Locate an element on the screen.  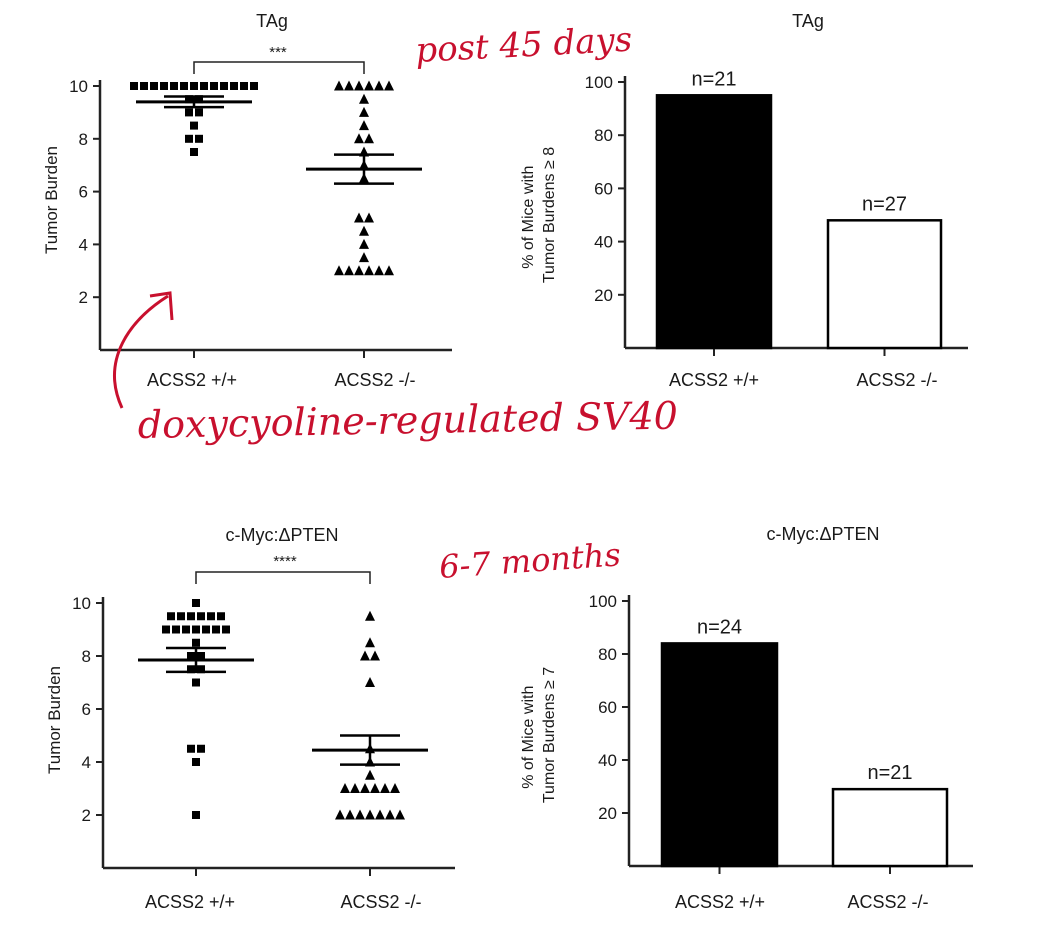
myc-bar-category-wt: ACSS2 +/+ is located at coordinates (720, 902).